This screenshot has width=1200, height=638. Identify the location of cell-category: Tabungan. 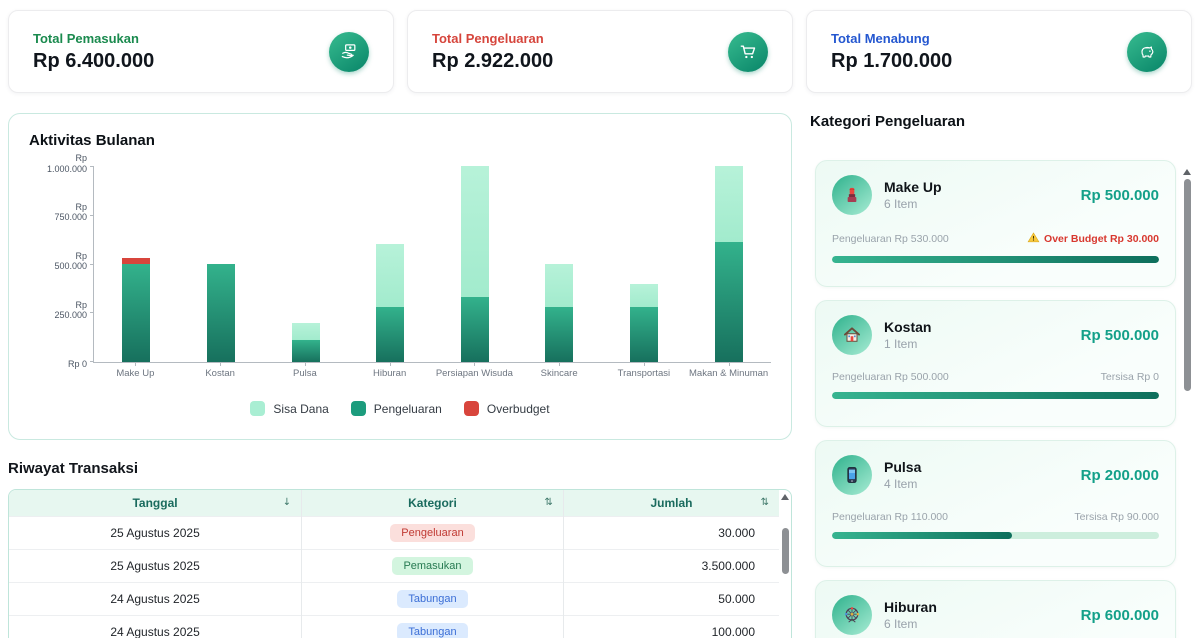
(432, 599).